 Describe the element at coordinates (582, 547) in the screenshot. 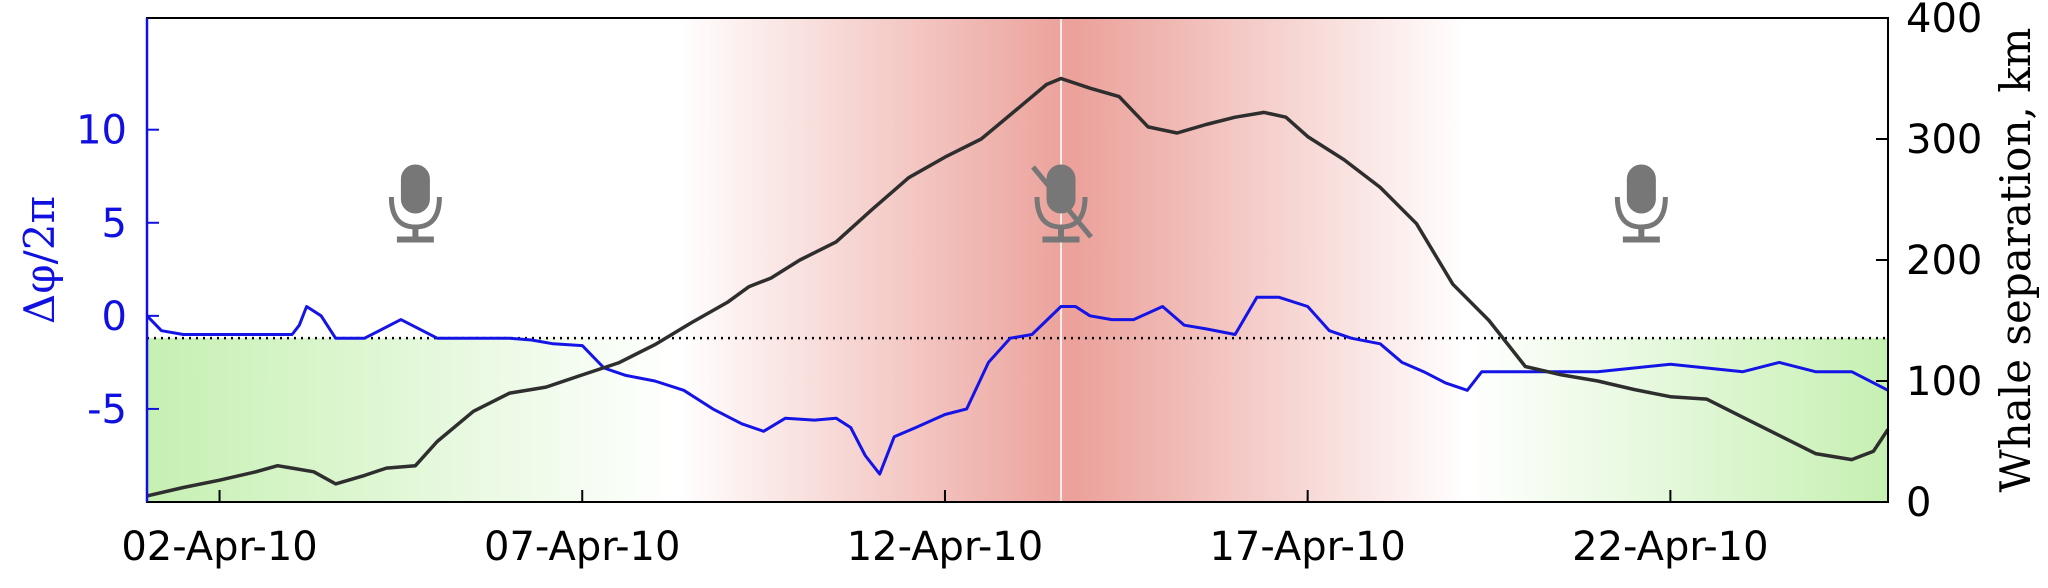

I see `x-tick-label: 07-Apr-10` at that location.